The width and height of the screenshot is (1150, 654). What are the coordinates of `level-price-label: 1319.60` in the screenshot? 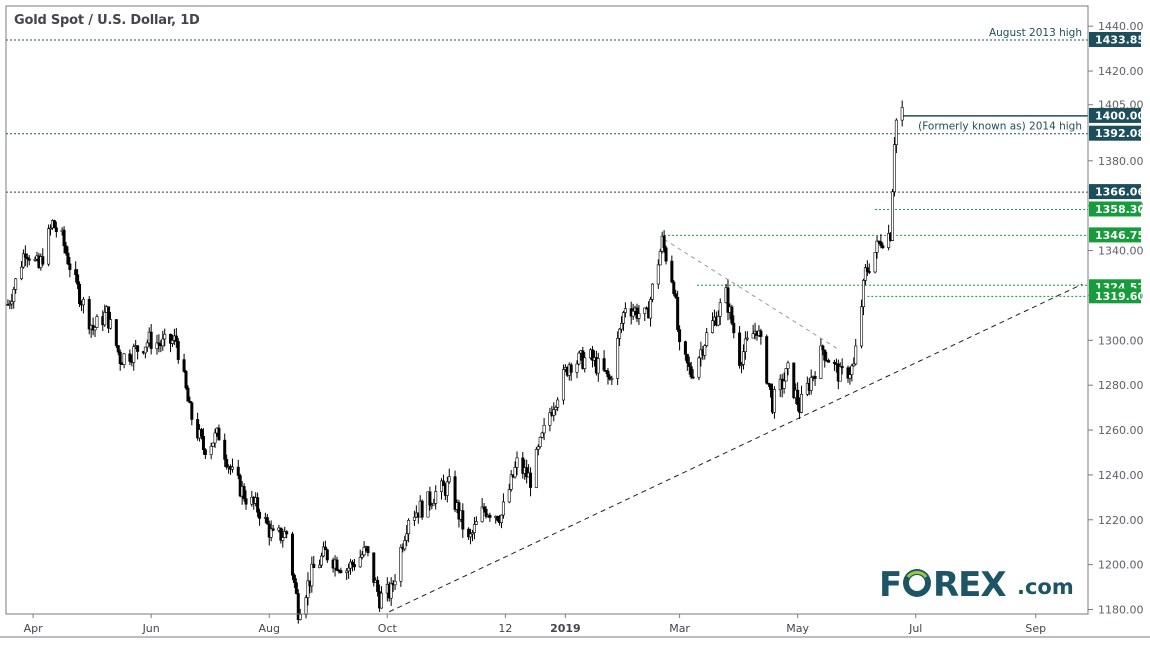 It's located at (1120, 296).